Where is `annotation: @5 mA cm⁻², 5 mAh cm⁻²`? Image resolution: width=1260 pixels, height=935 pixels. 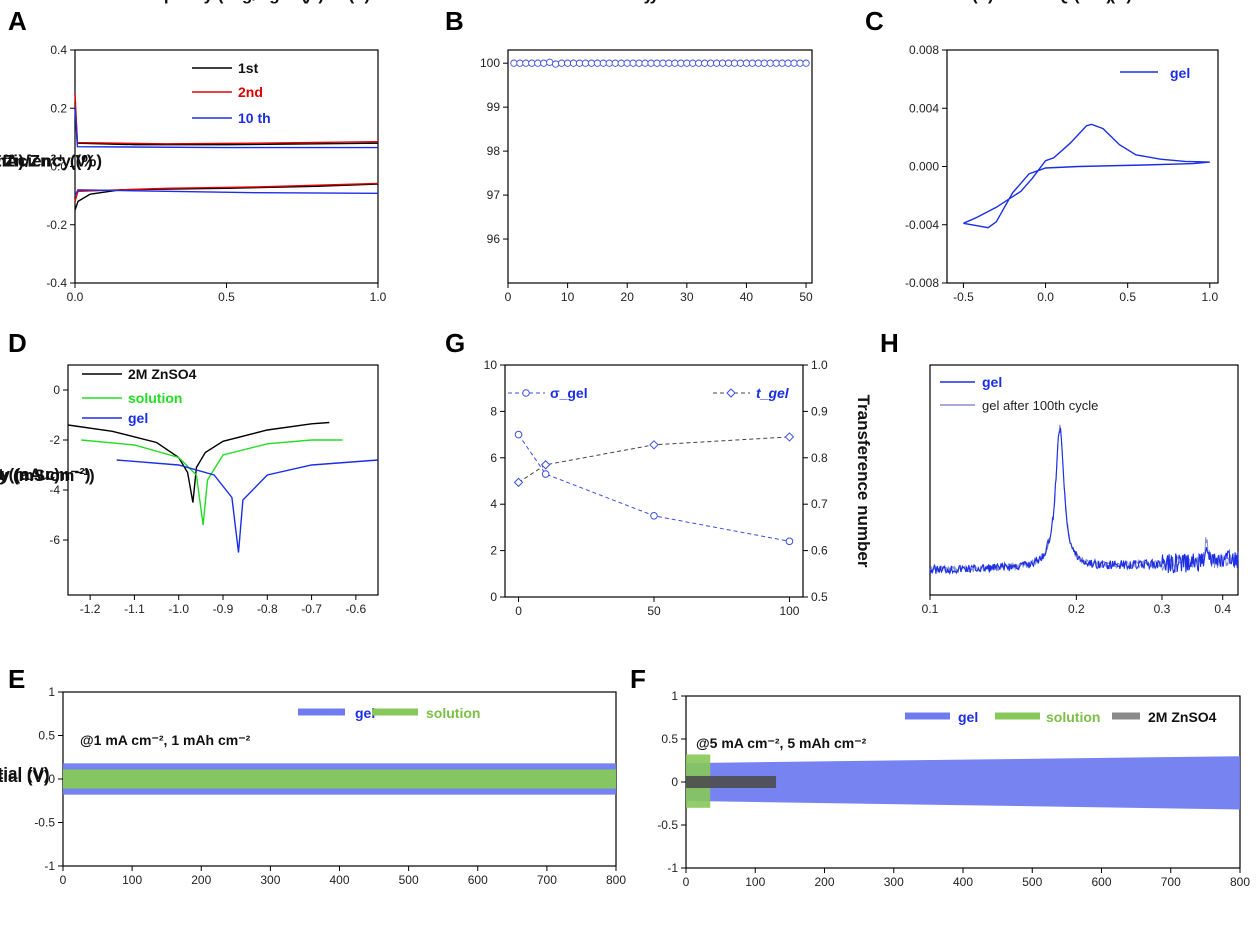
annotation: @5 mA cm⁻², 5 mAh cm⁻² is located at coordinates (781, 743).